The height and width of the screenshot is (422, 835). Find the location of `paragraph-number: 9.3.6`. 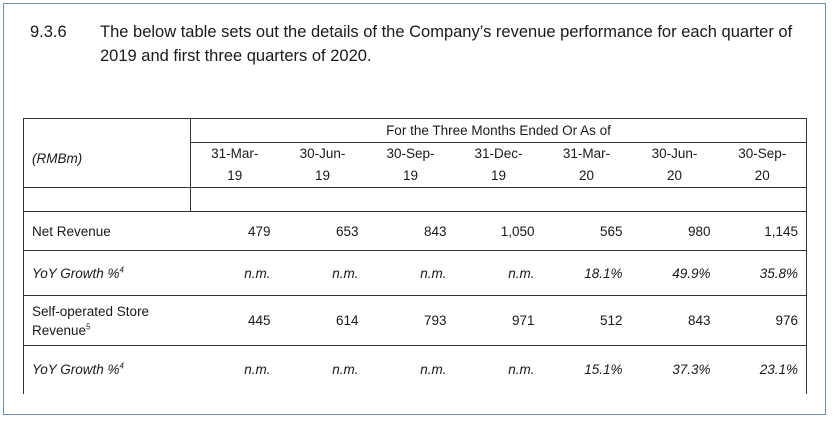

paragraph-number: 9.3.6 is located at coordinates (48, 32).